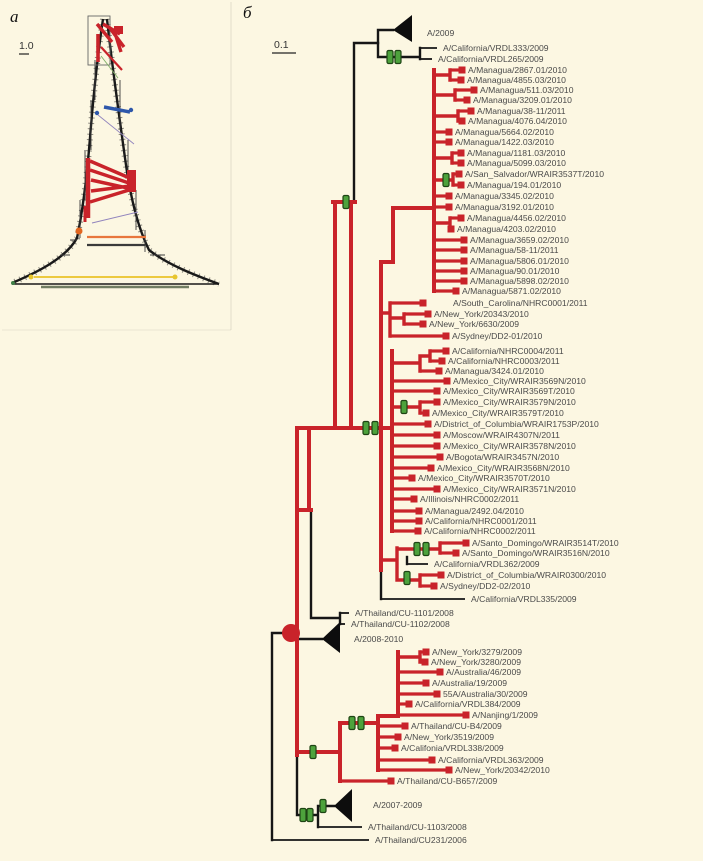  I want to click on tip-label: A/New_York/3519/2009, so click(449, 737).